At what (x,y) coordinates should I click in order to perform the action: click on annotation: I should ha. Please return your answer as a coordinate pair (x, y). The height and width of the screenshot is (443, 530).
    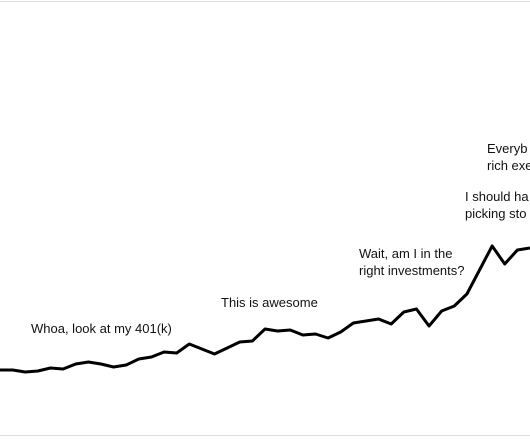
    Looking at the image, I should click on (497, 196).